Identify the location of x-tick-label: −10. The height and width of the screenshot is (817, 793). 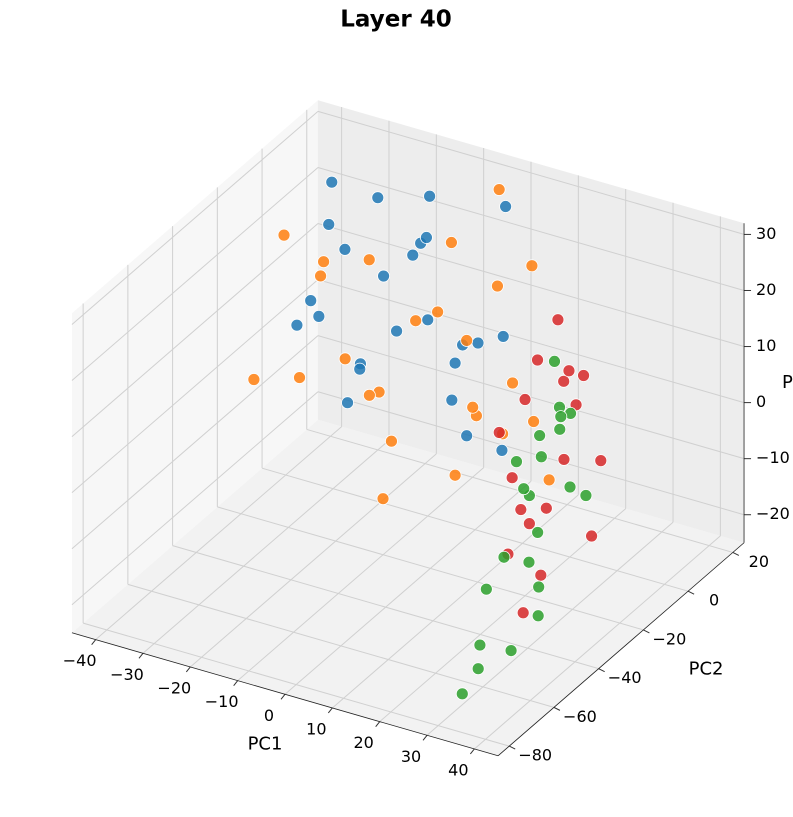
(222, 701).